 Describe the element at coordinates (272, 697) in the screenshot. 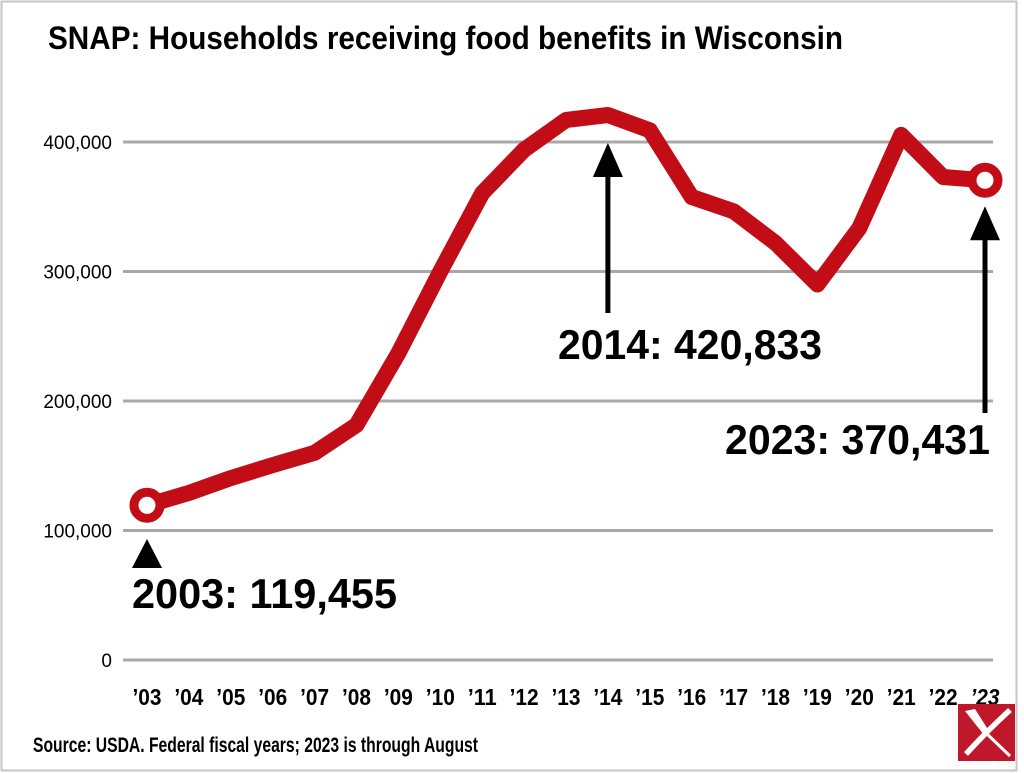

I see `x-tick-label-2006: ’06` at that location.